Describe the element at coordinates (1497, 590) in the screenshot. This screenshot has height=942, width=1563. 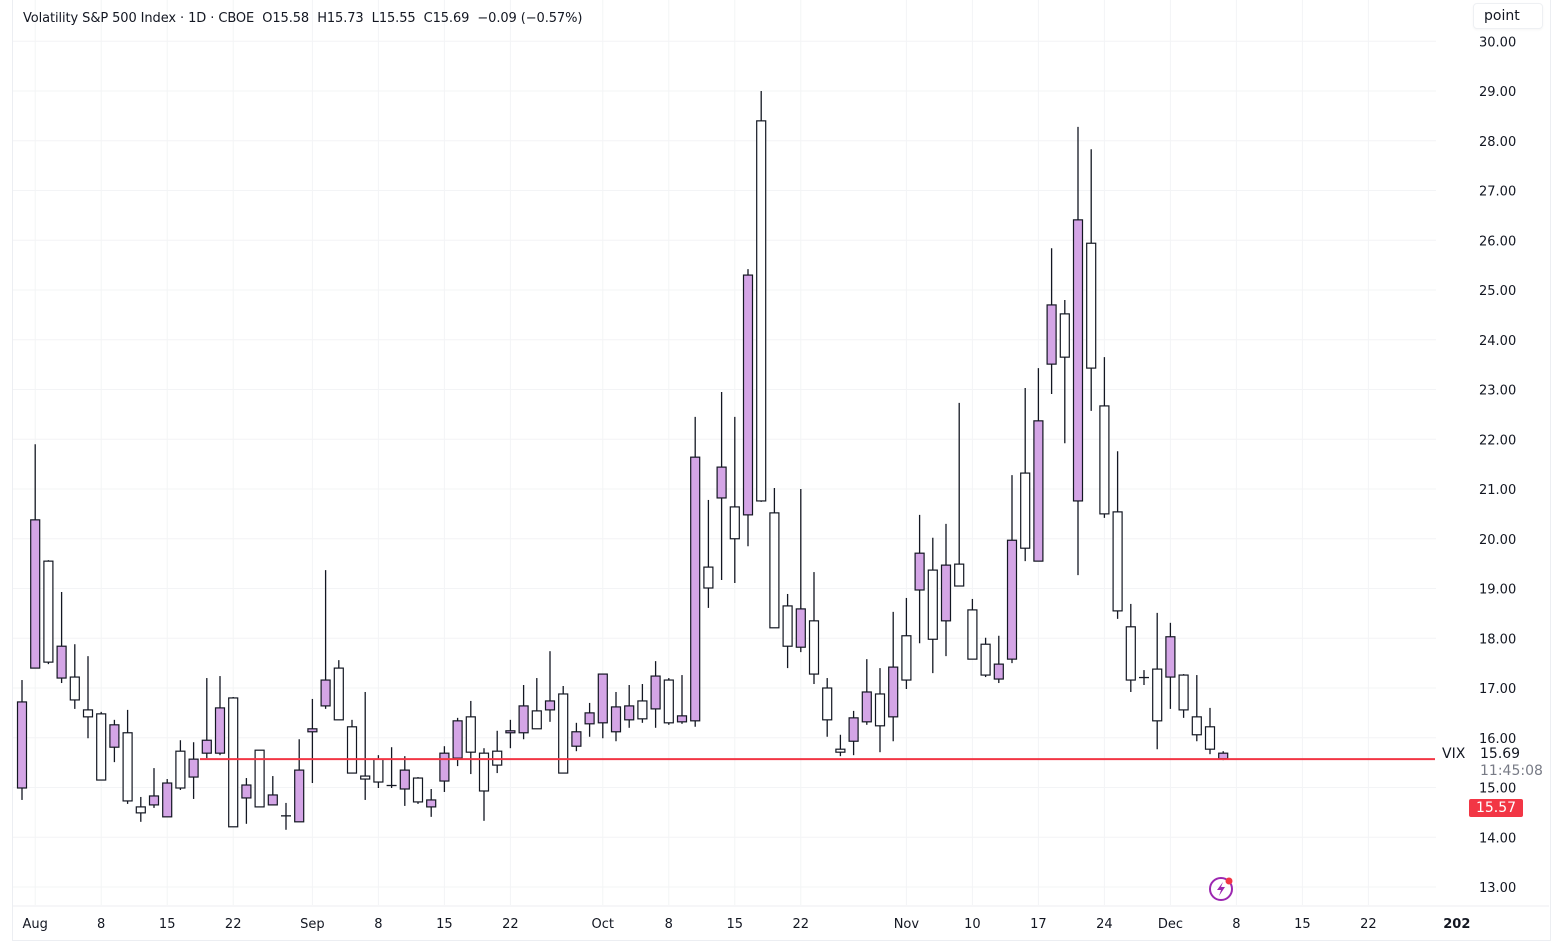
I see `y-tick-label: 19.00` at that location.